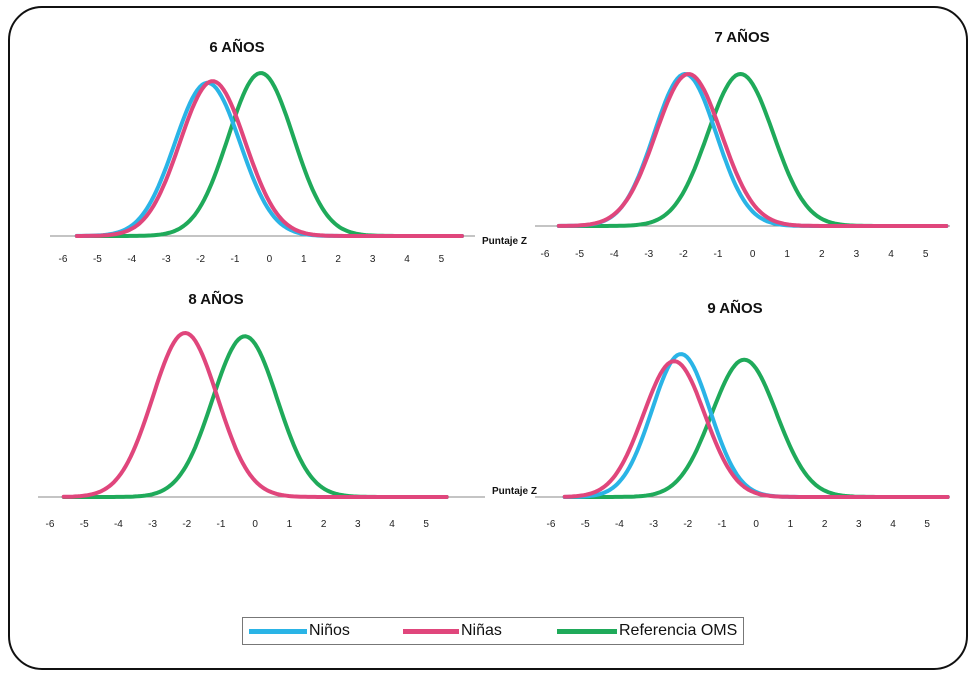  Describe the element at coordinates (587, 631) in the screenshot. I see `legend-swatch-referencia` at that location.